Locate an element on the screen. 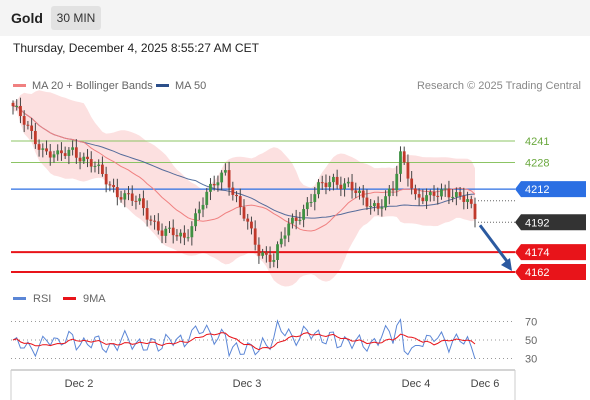 The width and height of the screenshot is (590, 400). ma50-swatch is located at coordinates (162, 85).